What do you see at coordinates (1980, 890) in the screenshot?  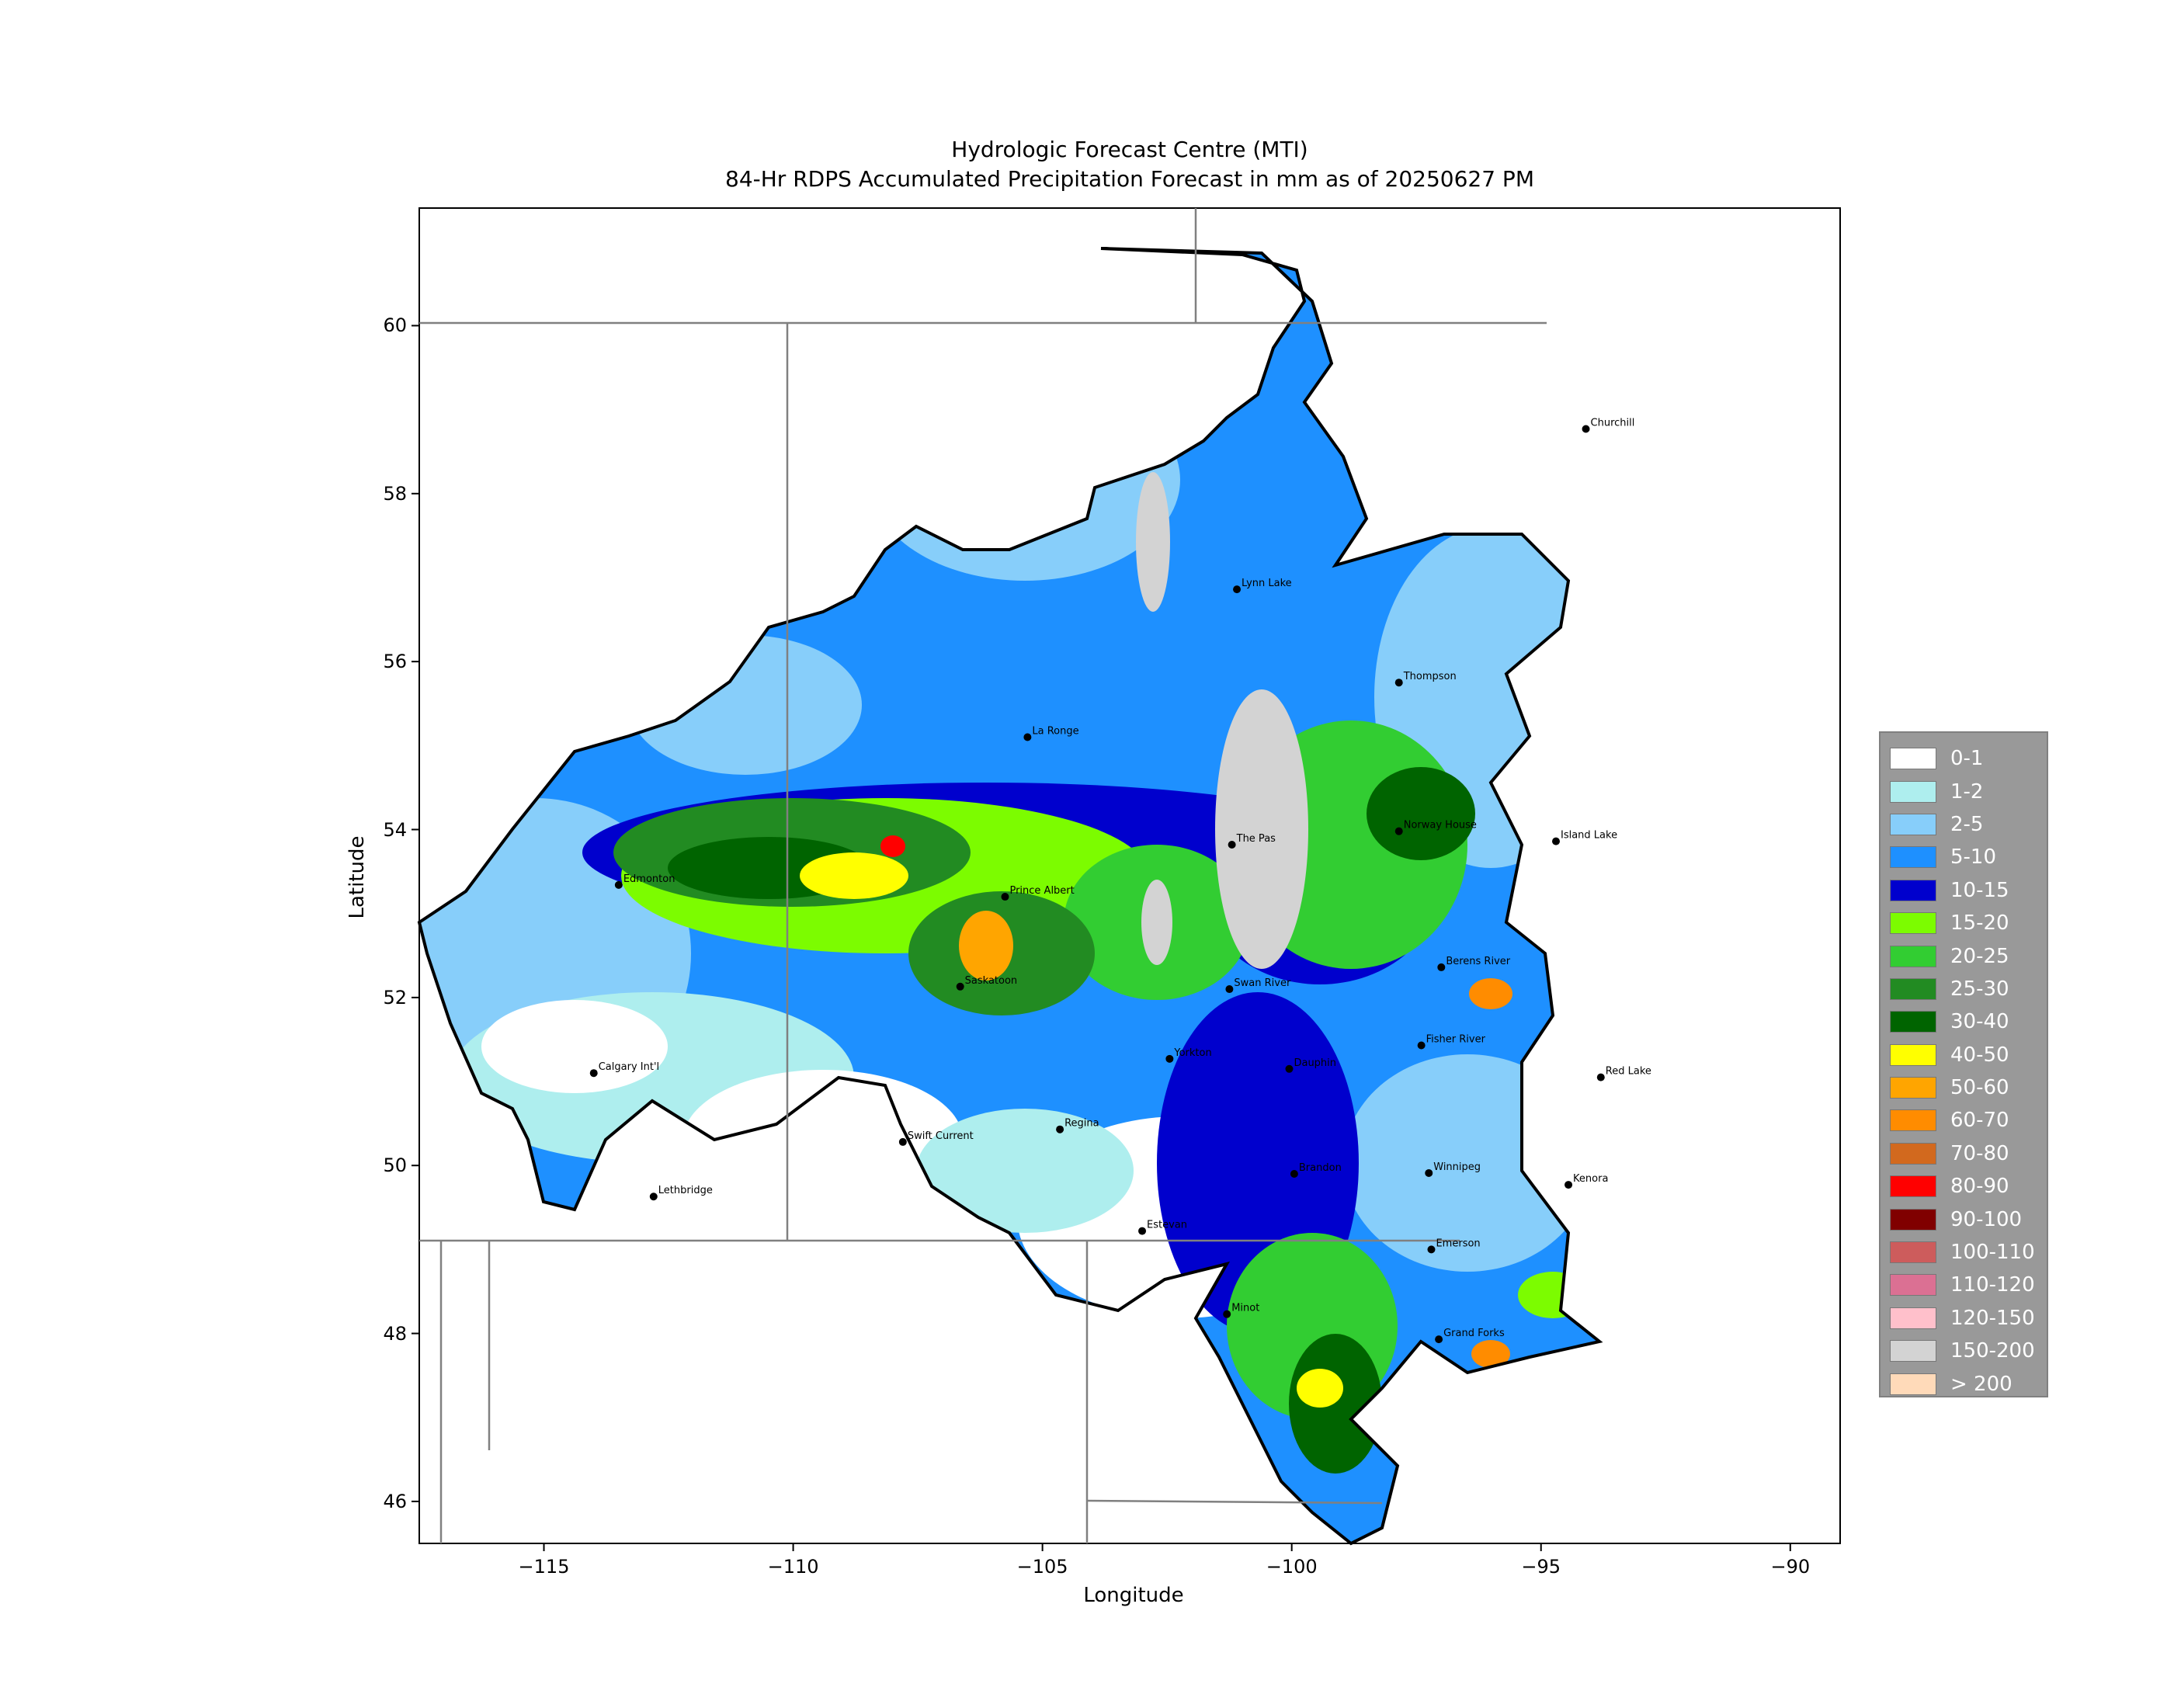 I see `legend-label: 10-15` at bounding box center [1980, 890].